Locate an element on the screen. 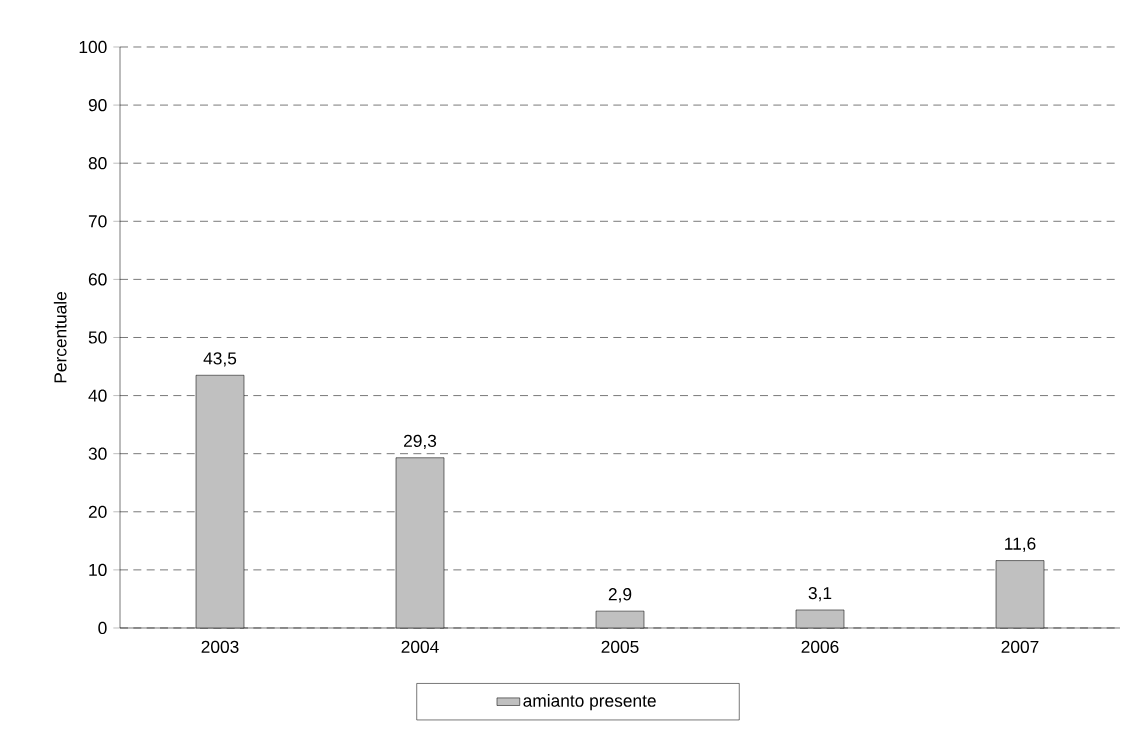 Image resolution: width=1129 pixels, height=742 pixels. legend-label: amianto presente is located at coordinates (589, 702).